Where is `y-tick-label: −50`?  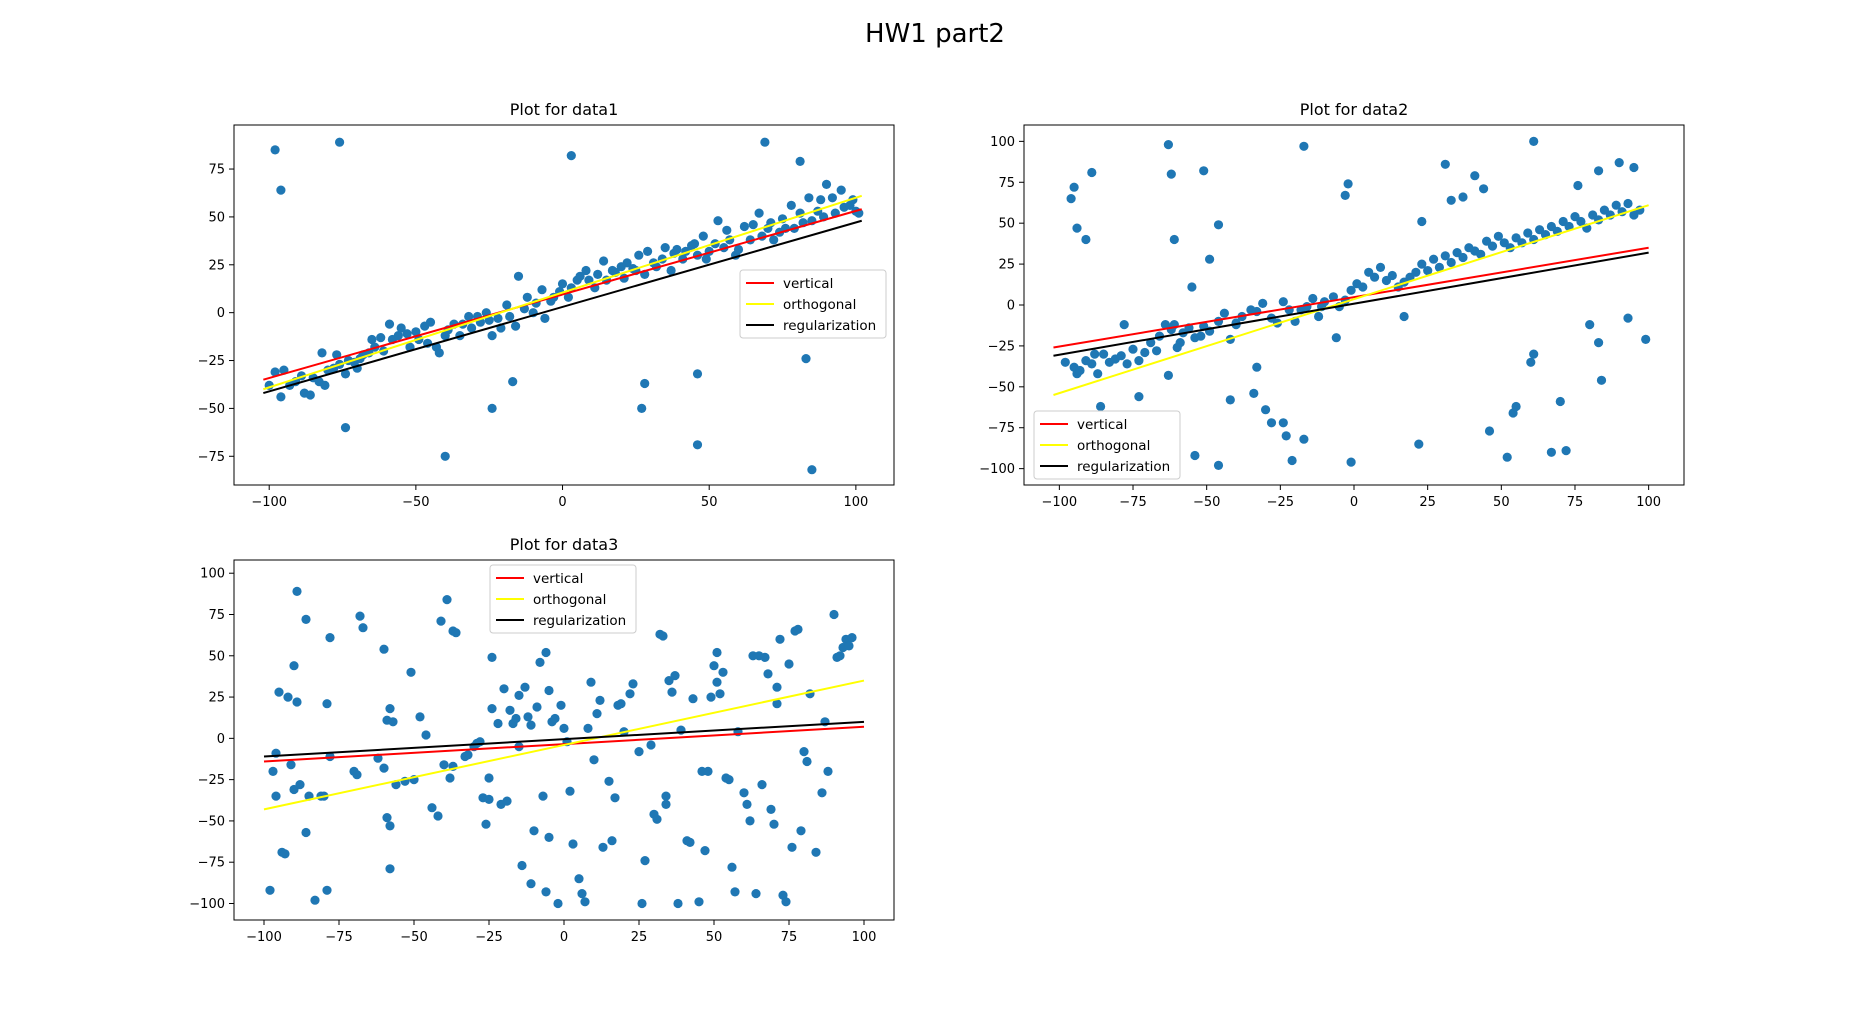 y-tick-label: −50 is located at coordinates (1001, 387).